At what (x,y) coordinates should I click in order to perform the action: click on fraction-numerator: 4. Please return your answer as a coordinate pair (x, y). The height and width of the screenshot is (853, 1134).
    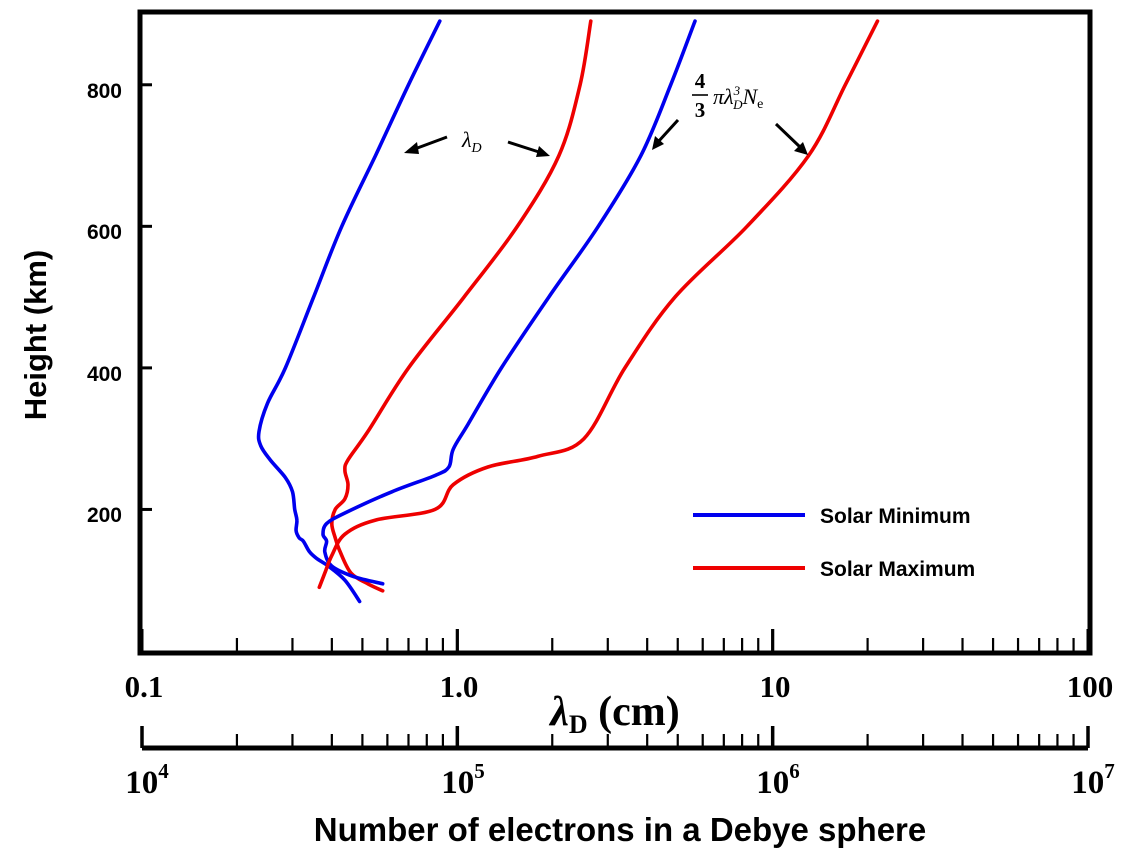
    Looking at the image, I should click on (700, 81).